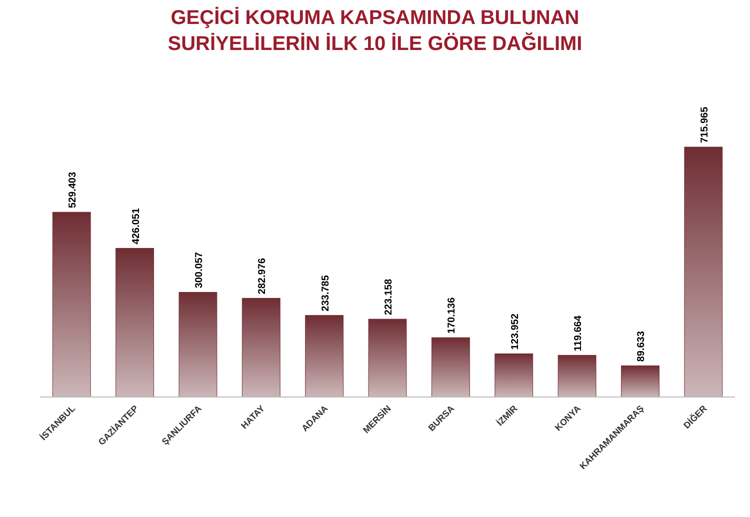 Image resolution: width=750 pixels, height=517 pixels. Describe the element at coordinates (262, 276) in the screenshot. I see `data-label: 282.976` at that location.